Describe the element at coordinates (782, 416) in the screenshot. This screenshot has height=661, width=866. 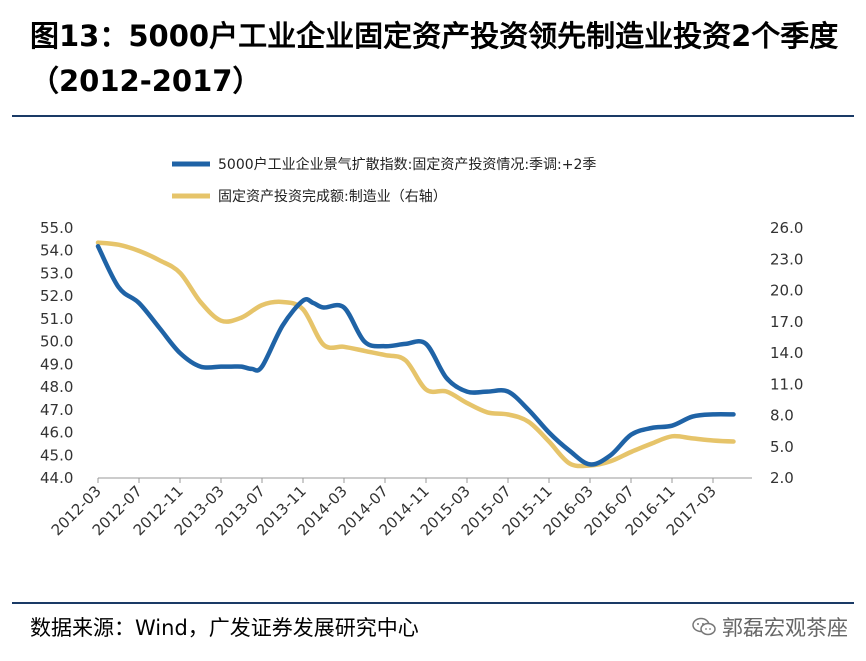
I see `y-right-tick-label: 8.0` at that location.